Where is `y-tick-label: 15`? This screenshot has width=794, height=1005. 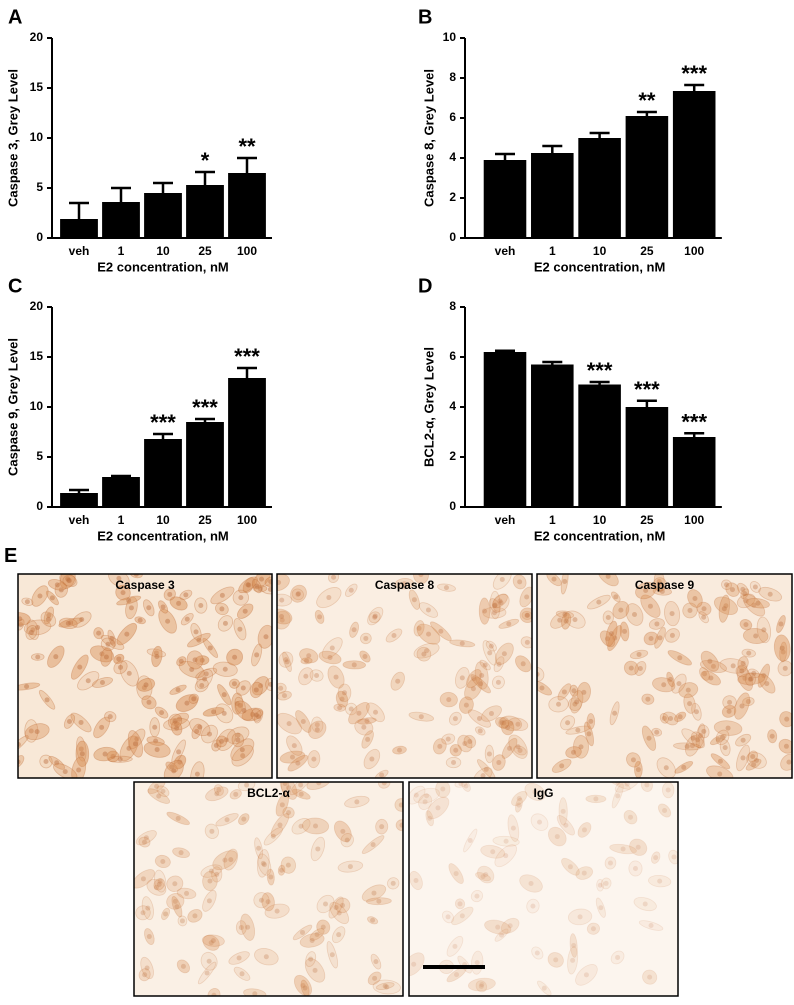
y-tick-label: 15 is located at coordinates (37, 356).